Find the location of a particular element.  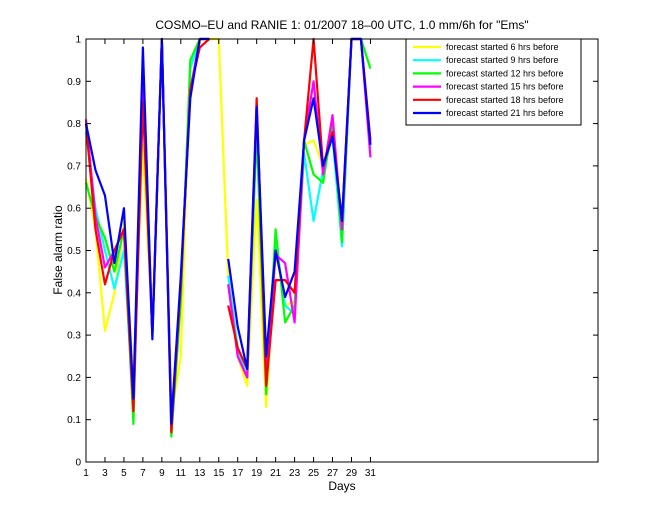

x-tick-label: 13 is located at coordinates (200, 473).